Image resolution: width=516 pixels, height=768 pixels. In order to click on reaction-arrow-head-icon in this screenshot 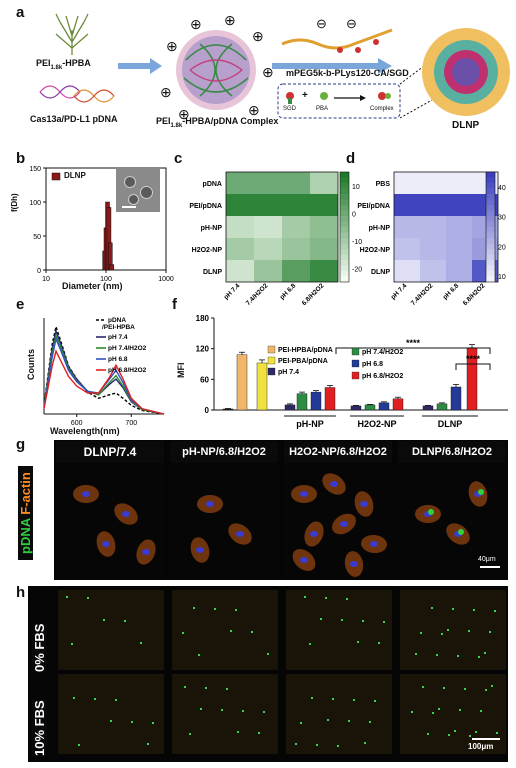, I will do `click(363, 98)`.